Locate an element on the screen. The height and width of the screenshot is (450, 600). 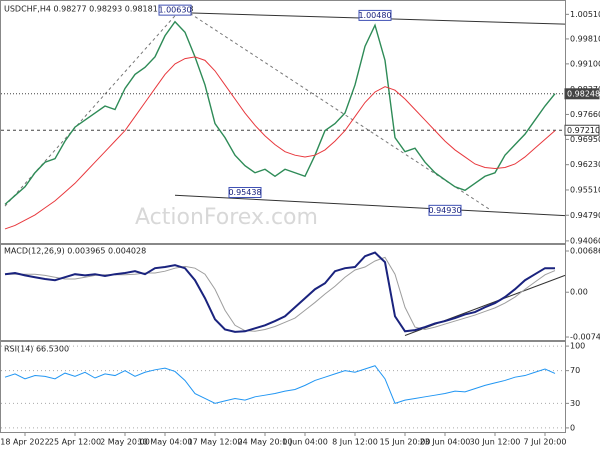
annotation-label: 1.00630 is located at coordinates (174, 10).